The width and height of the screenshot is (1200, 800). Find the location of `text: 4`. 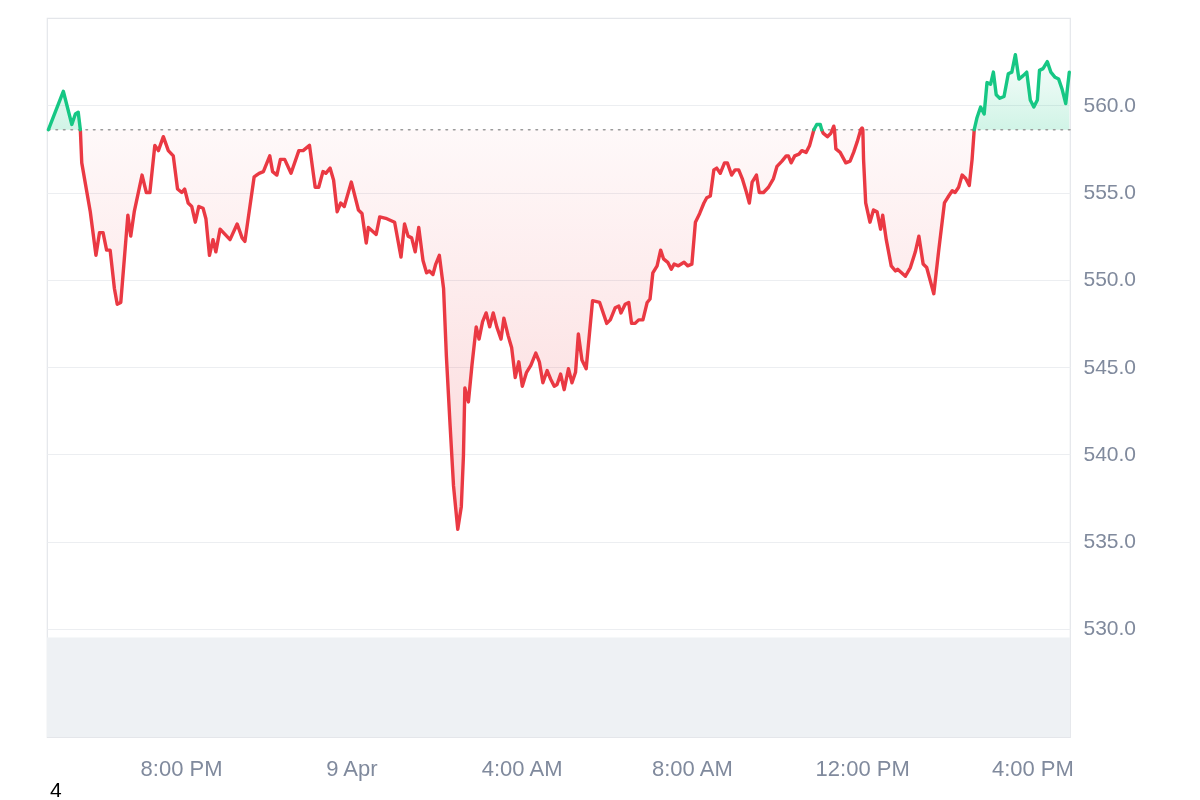

text: 4 is located at coordinates (56, 789).